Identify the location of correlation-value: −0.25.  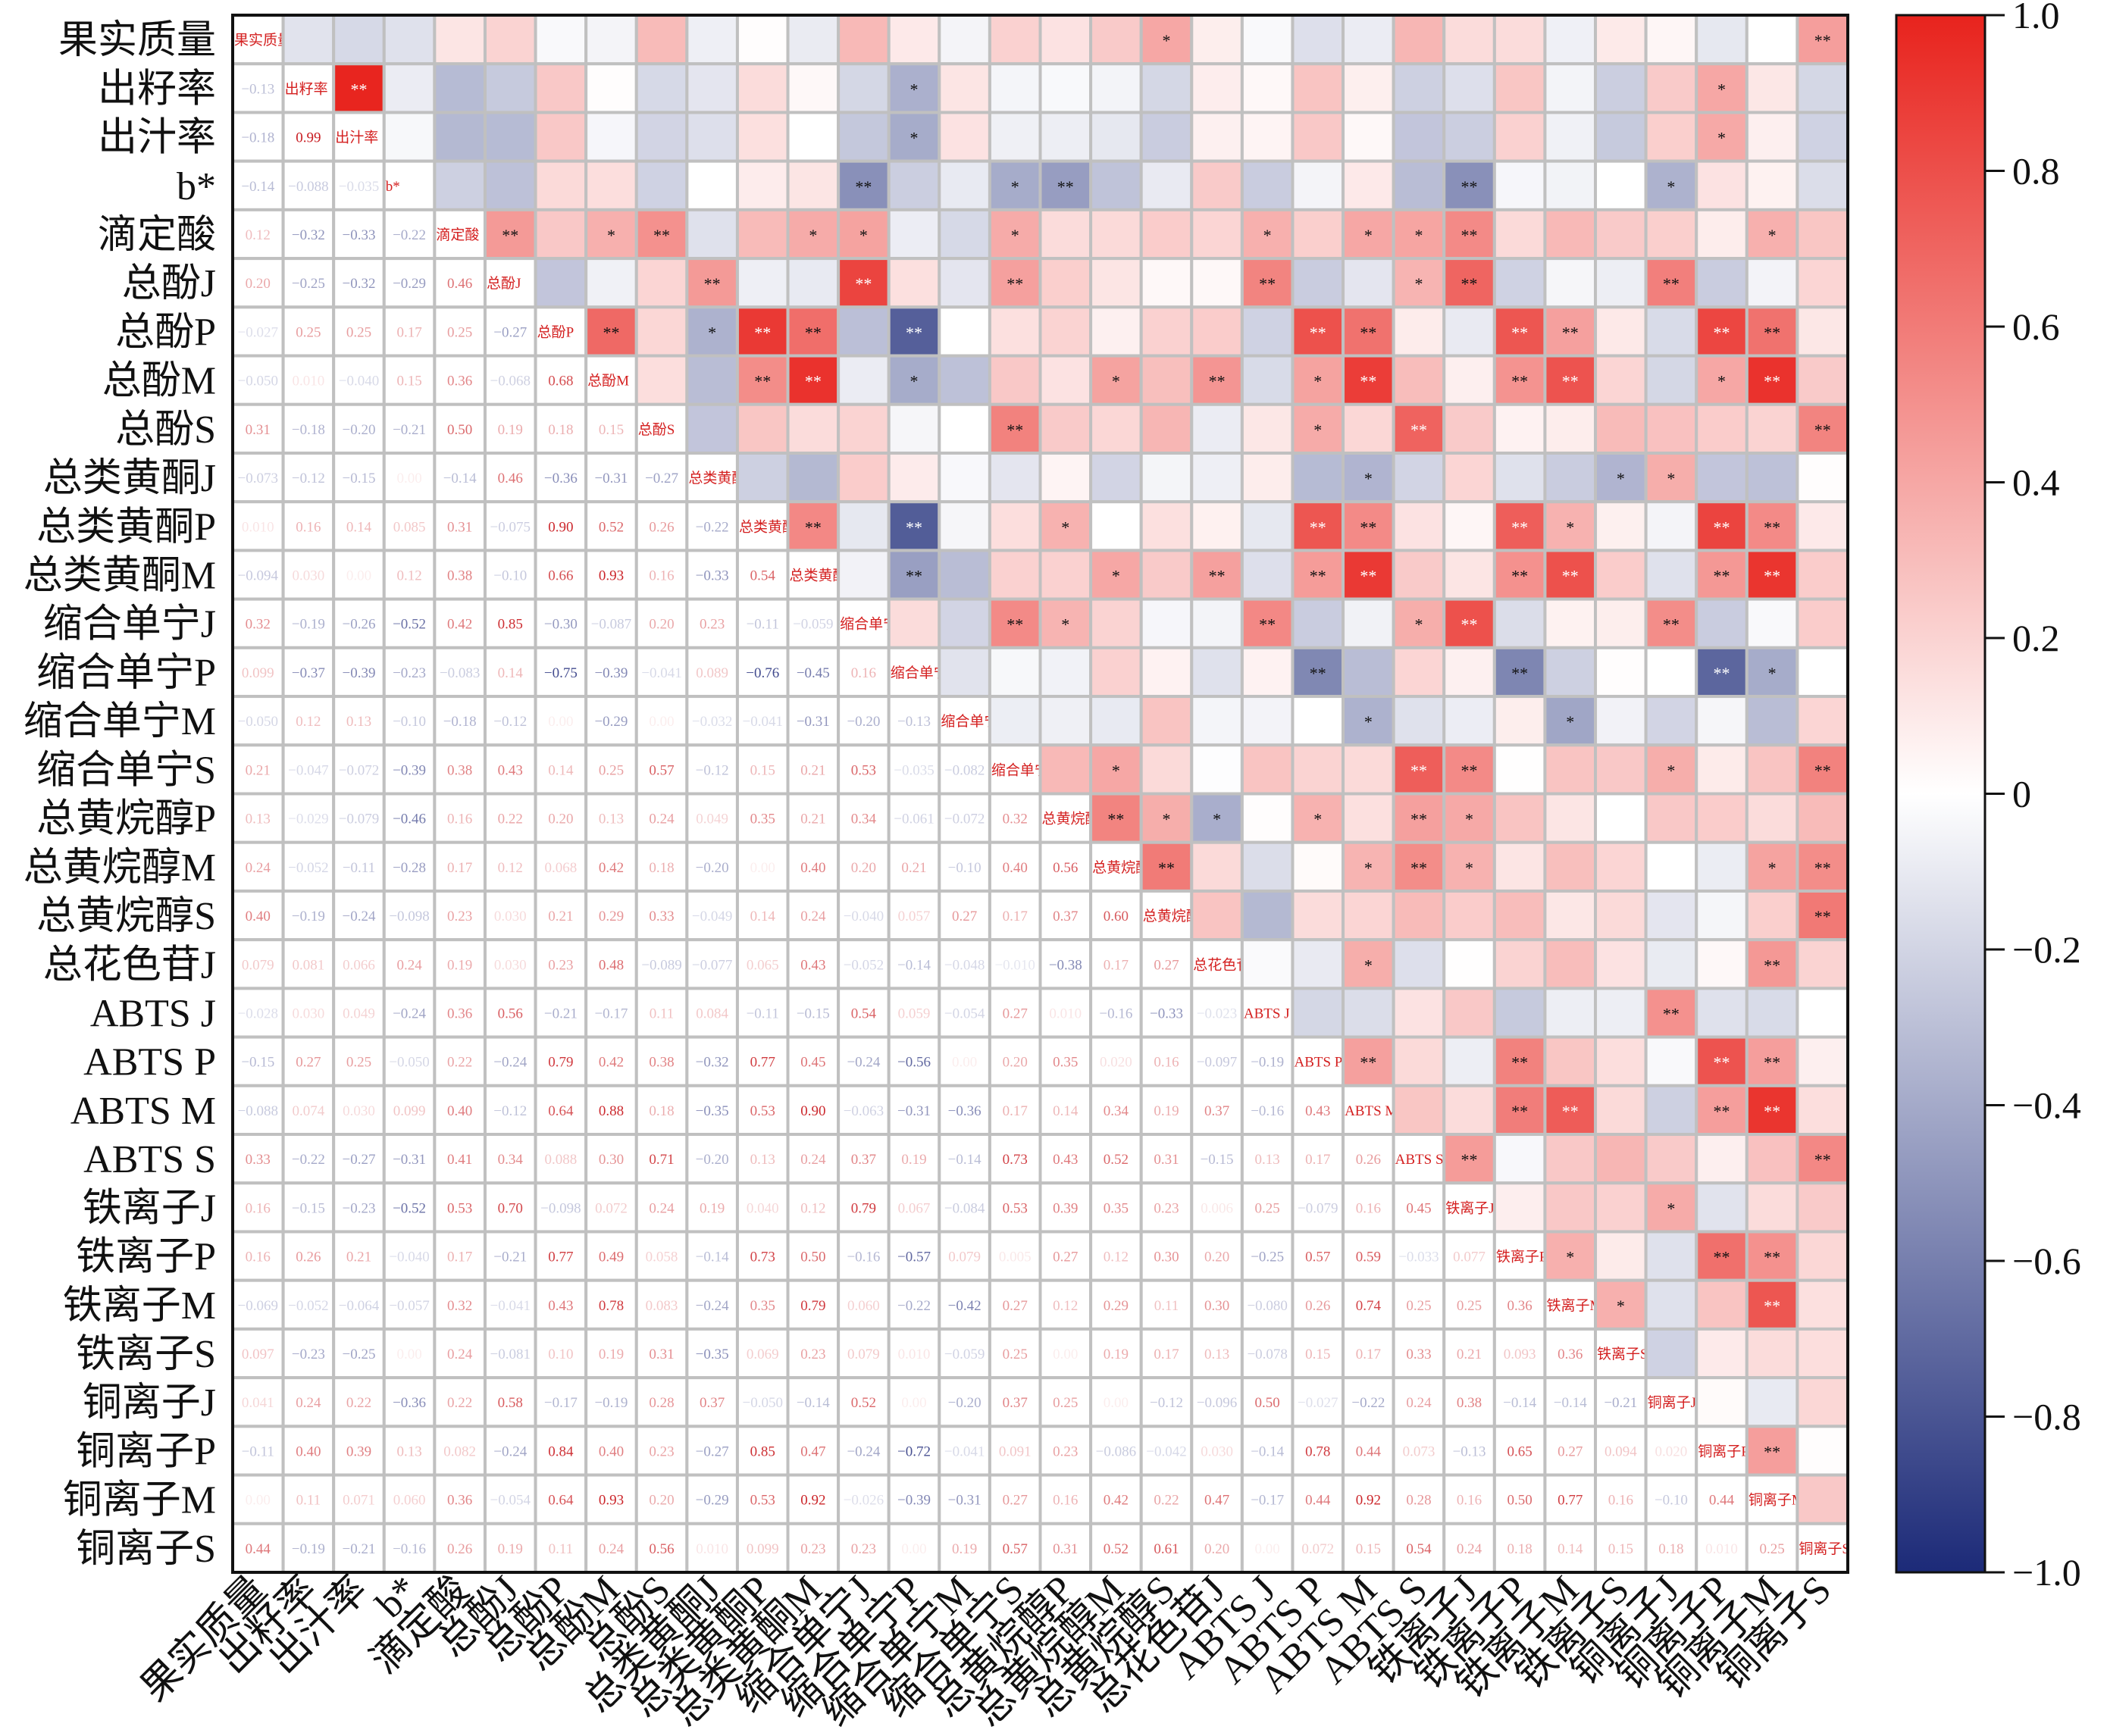
(359, 1354).